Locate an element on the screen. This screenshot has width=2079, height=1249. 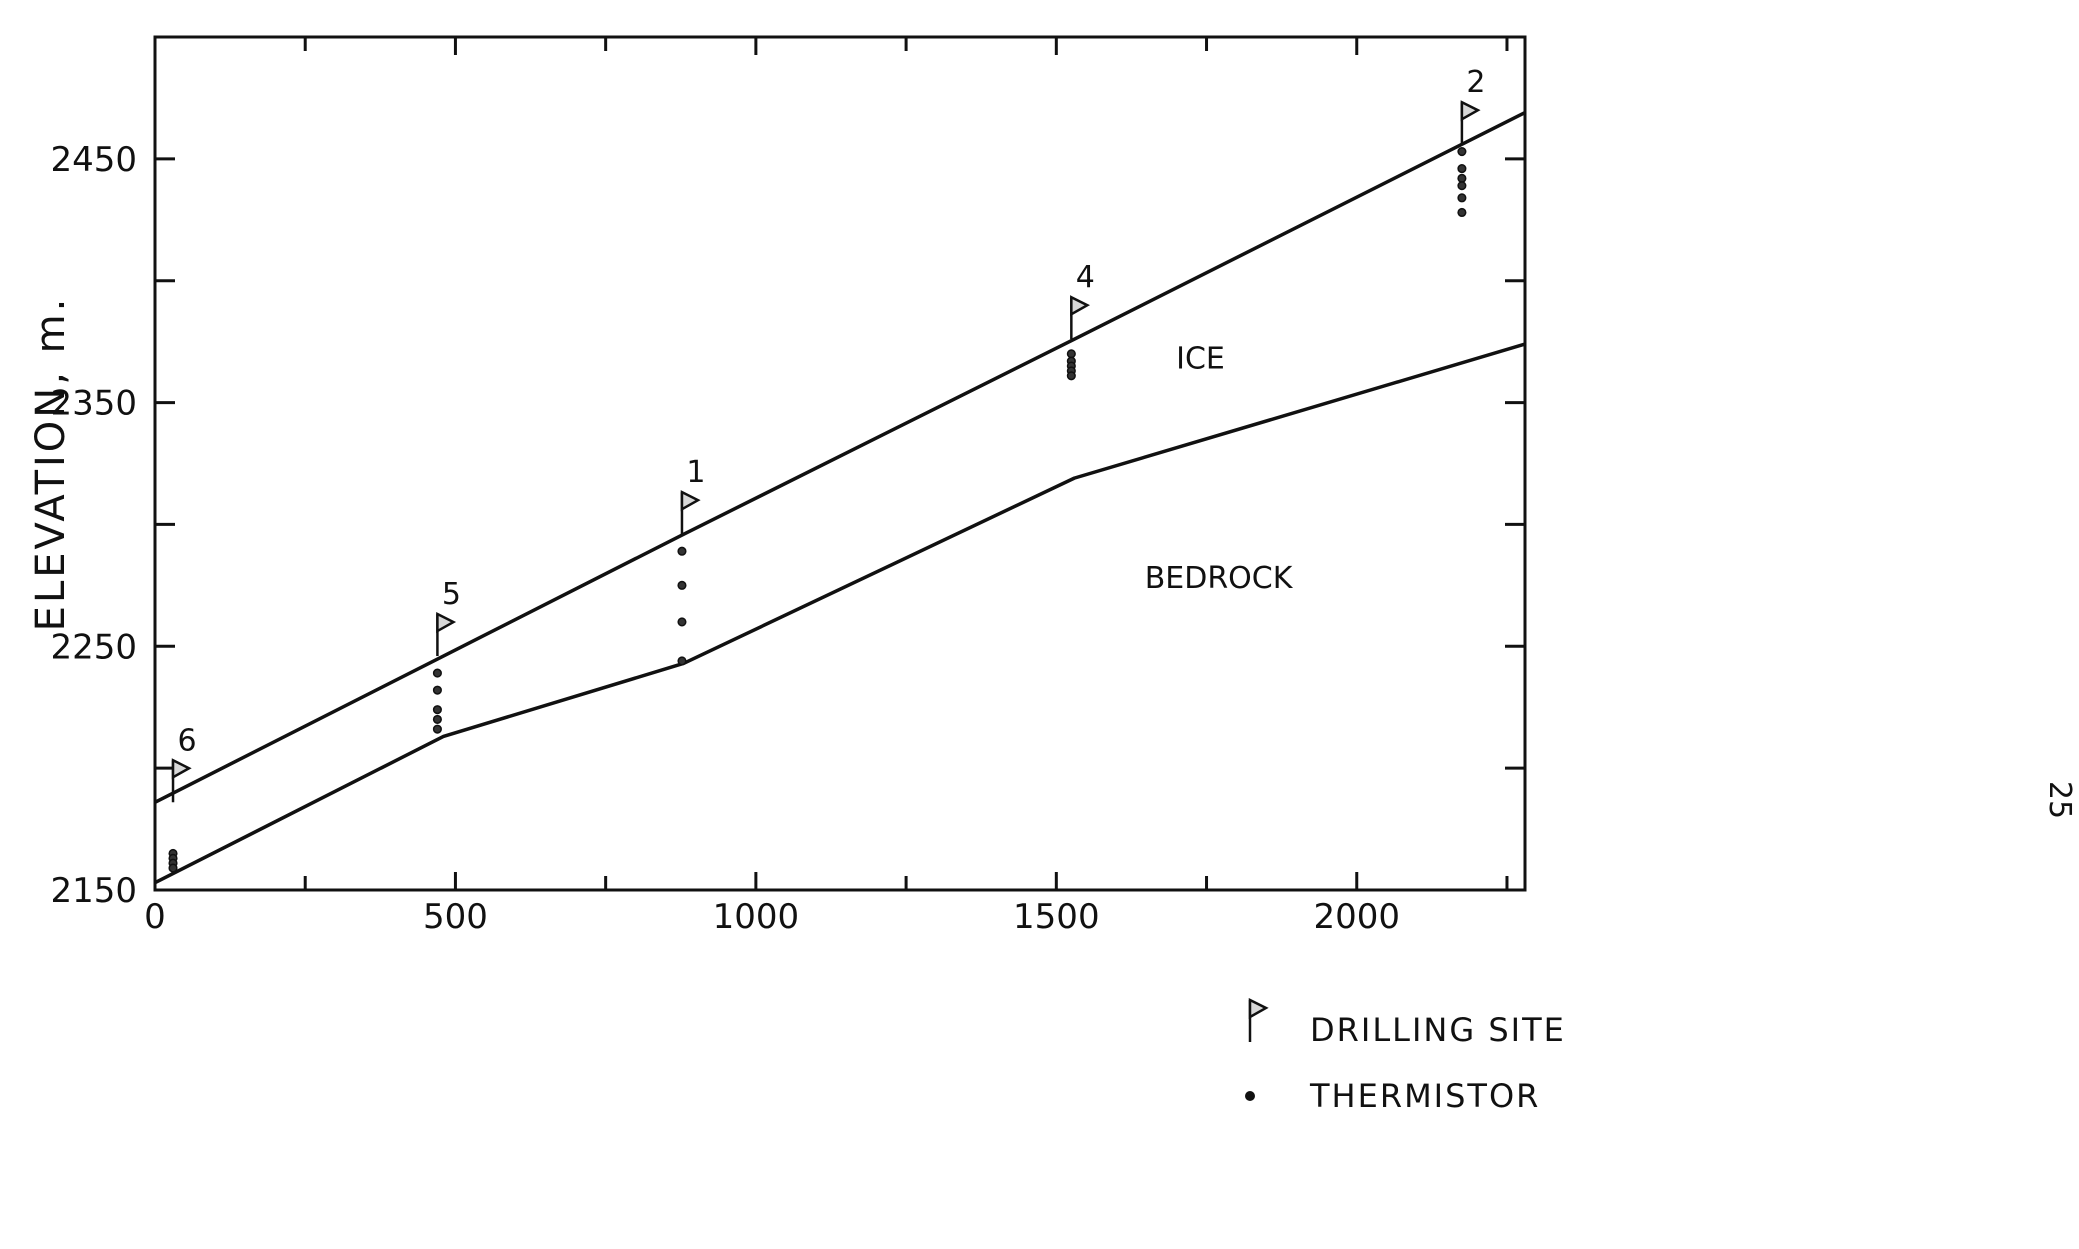
legend-flag-marker is located at coordinates (1258, 1019).